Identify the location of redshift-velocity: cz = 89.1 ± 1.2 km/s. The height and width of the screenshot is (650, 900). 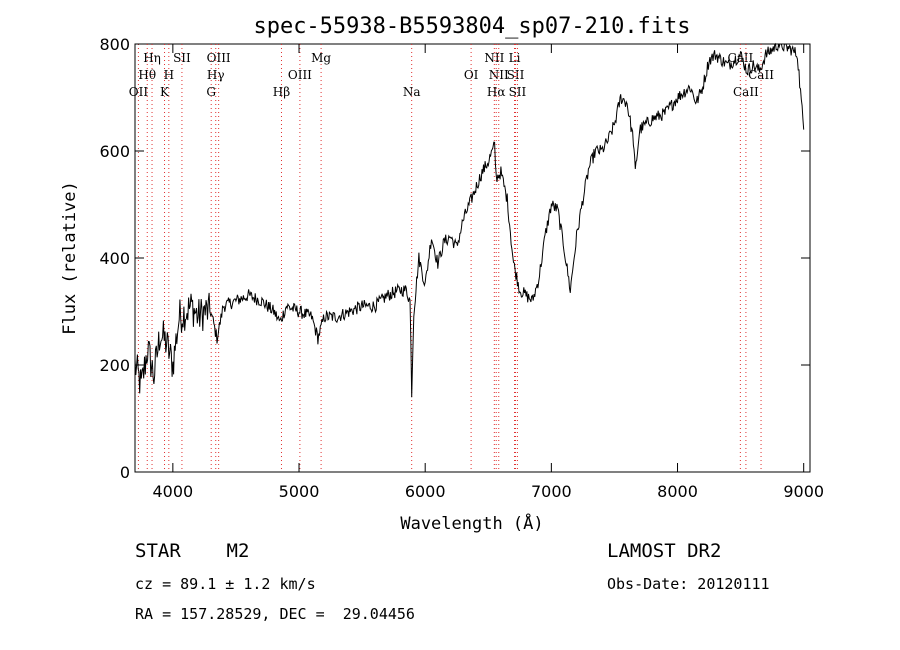
(225, 584).